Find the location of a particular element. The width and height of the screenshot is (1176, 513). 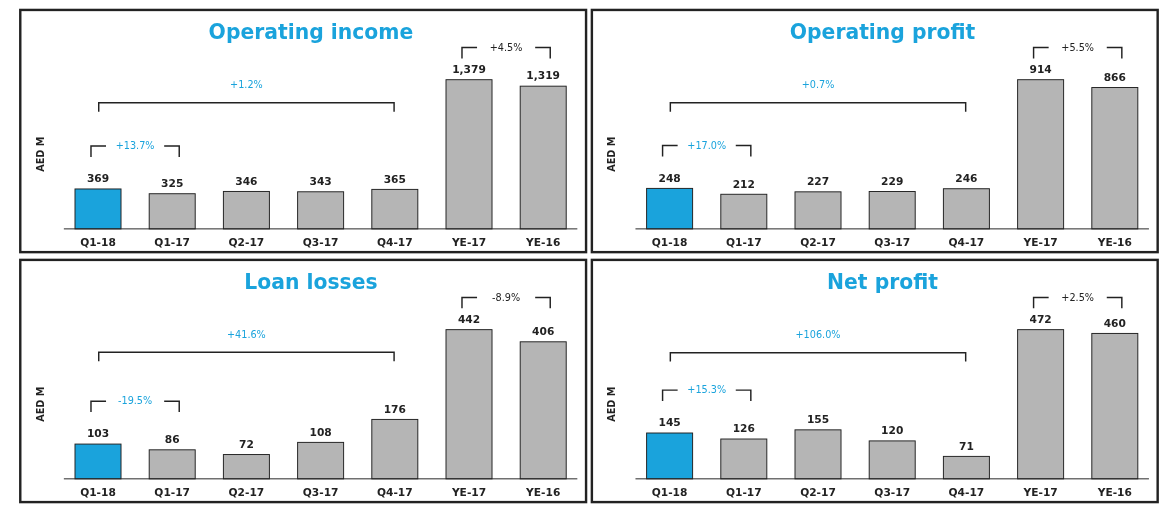

data-label: 212 is located at coordinates (743, 184).